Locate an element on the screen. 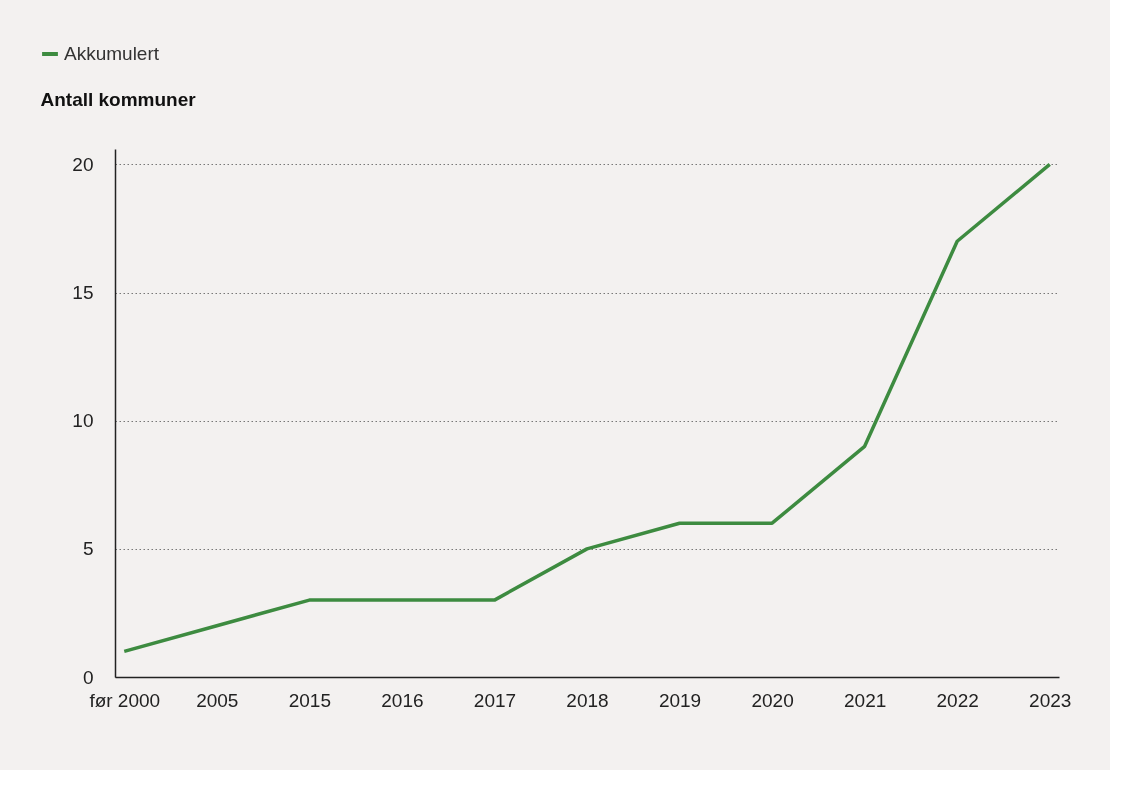 The height and width of the screenshot is (792, 1135). x-tick-label: 2023 is located at coordinates (1050, 700).